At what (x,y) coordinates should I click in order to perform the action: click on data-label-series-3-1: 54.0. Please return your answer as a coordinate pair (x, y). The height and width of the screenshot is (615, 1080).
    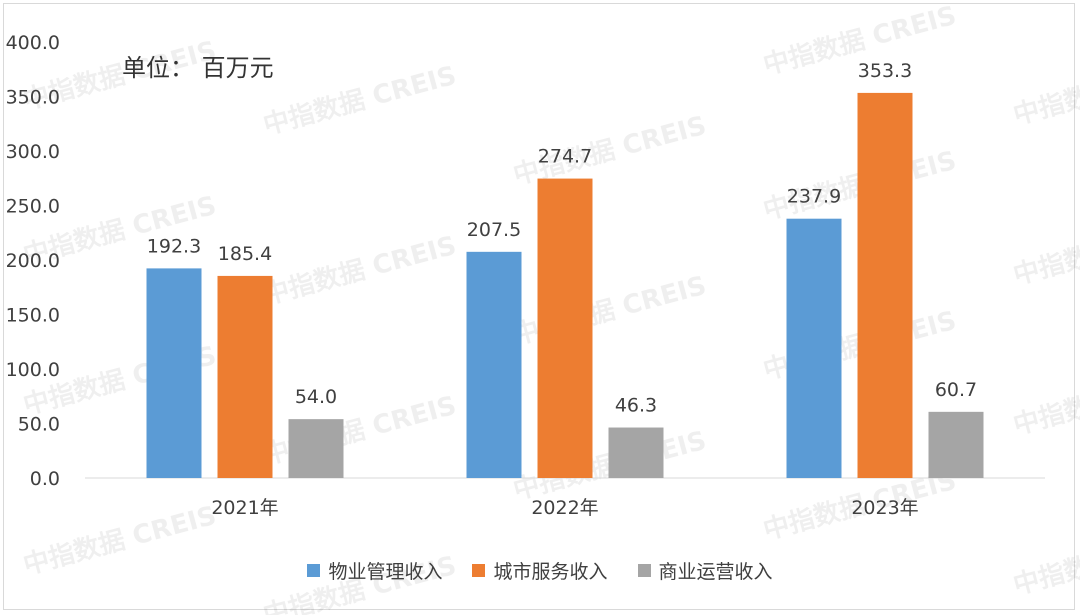
    Looking at the image, I should click on (316, 397).